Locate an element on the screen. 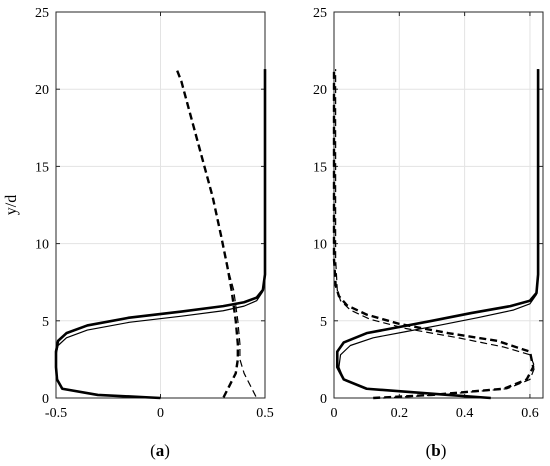 Image resolution: width=550 pixels, height=466 pixels. panel-label-letter: b is located at coordinates (435, 450).